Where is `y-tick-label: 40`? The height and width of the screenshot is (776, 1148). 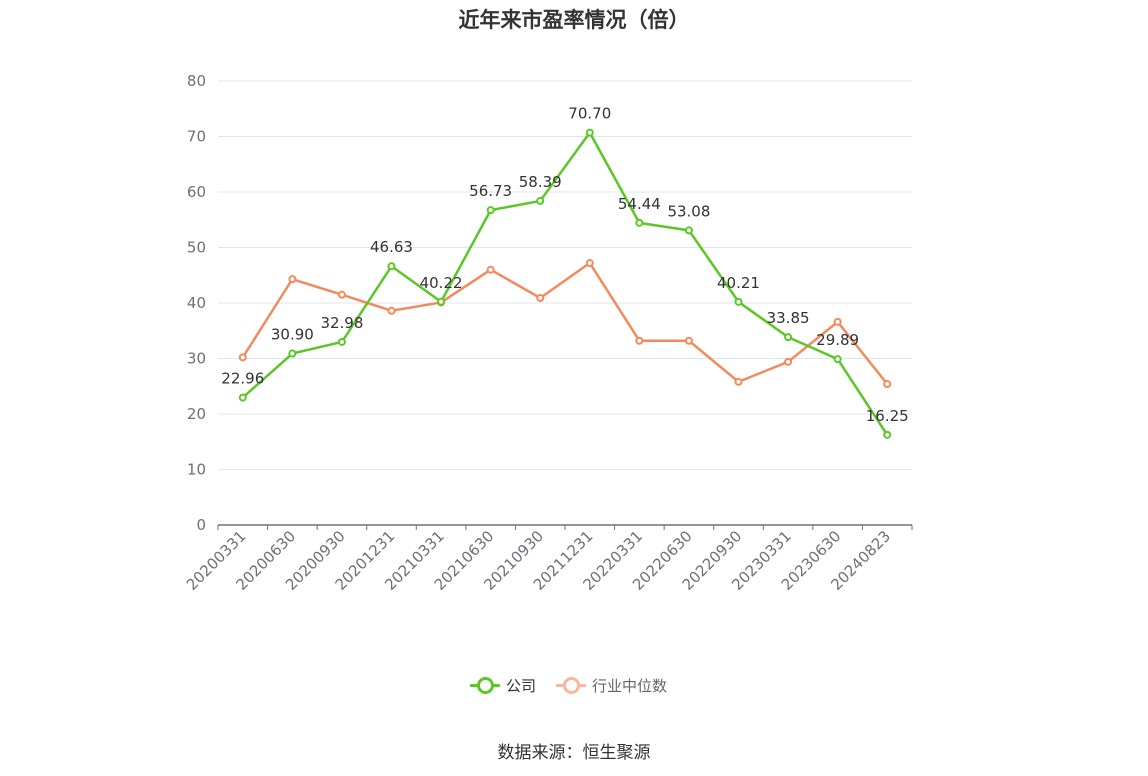
y-tick-label: 40 is located at coordinates (196, 303).